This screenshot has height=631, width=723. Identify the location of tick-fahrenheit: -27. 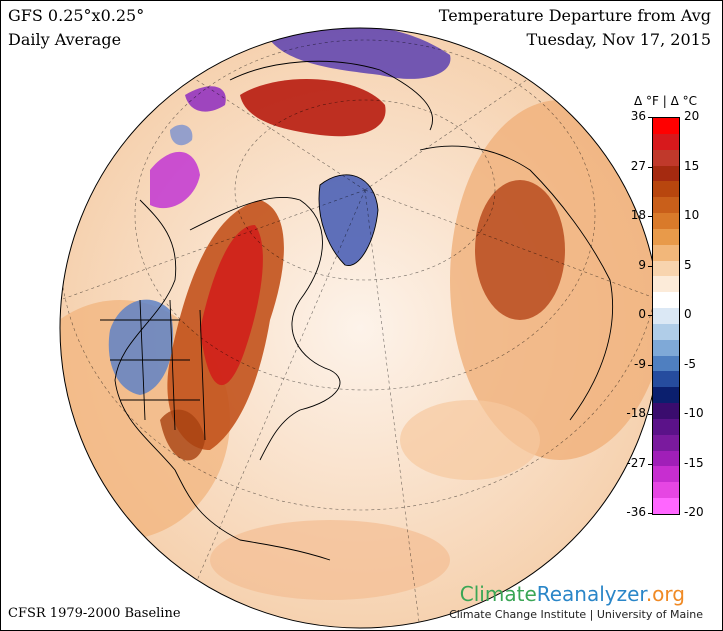
(636, 462).